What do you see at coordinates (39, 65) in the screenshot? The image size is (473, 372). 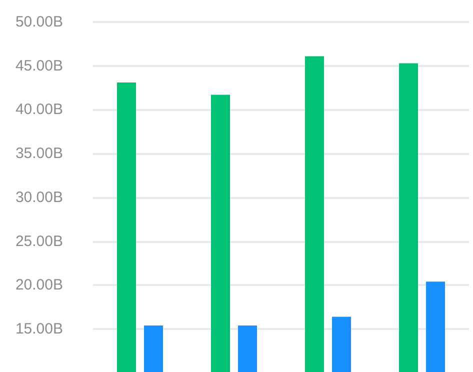 I see `y-tick-label: 45.00B` at bounding box center [39, 65].